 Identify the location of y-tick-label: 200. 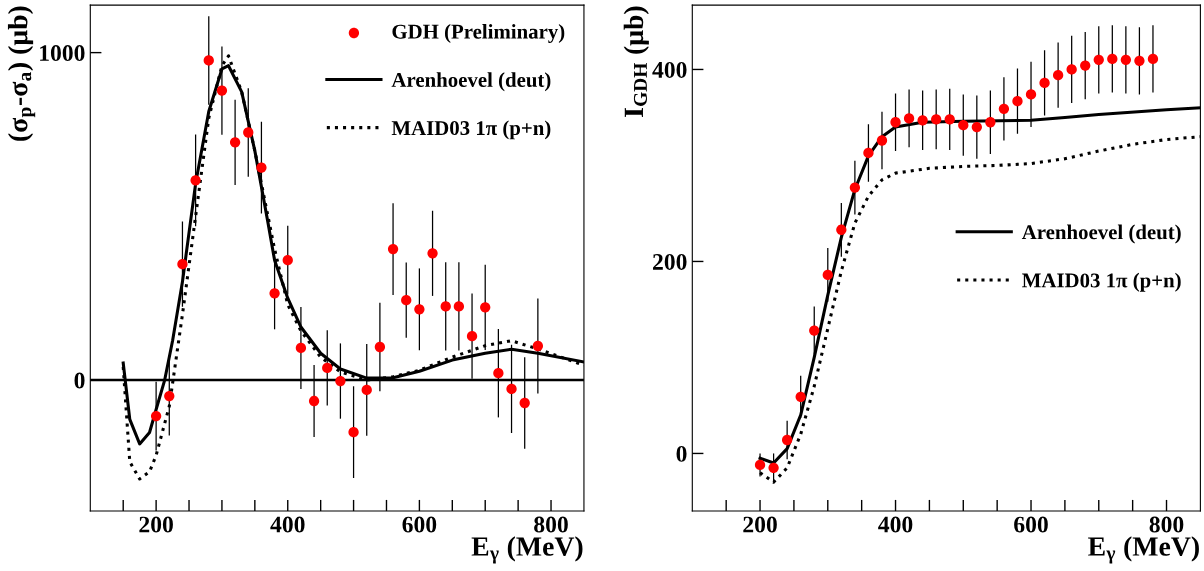
(670, 261).